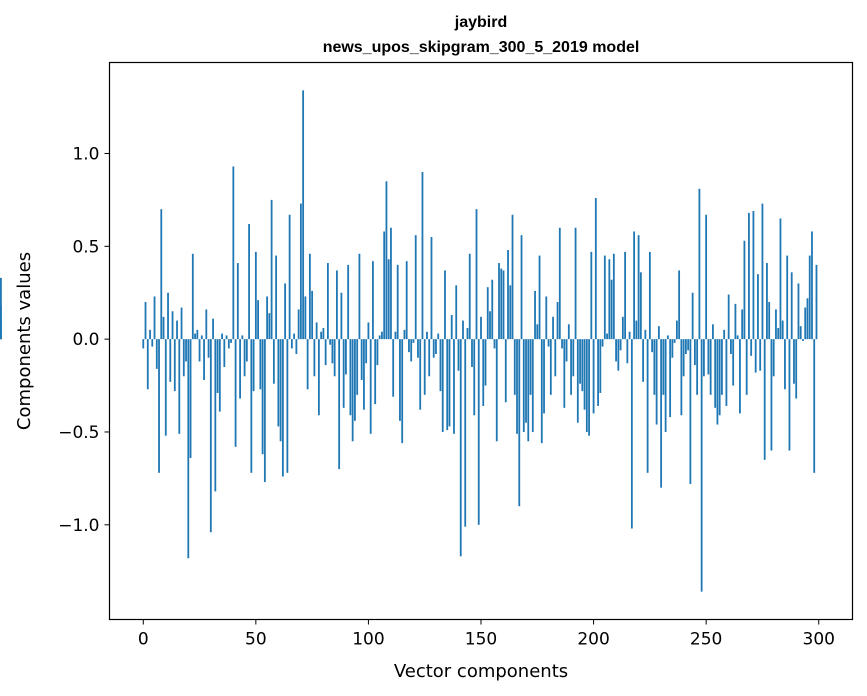  Describe the element at coordinates (481, 47) in the screenshot. I see `chart-subtitle: news_upos_skipgram_300_5_2019 model` at that location.